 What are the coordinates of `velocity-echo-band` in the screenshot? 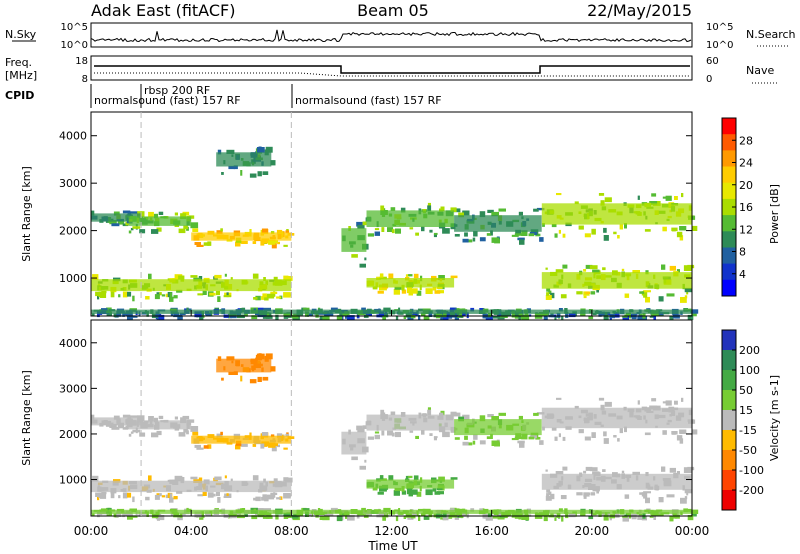 It's located at (618, 485).